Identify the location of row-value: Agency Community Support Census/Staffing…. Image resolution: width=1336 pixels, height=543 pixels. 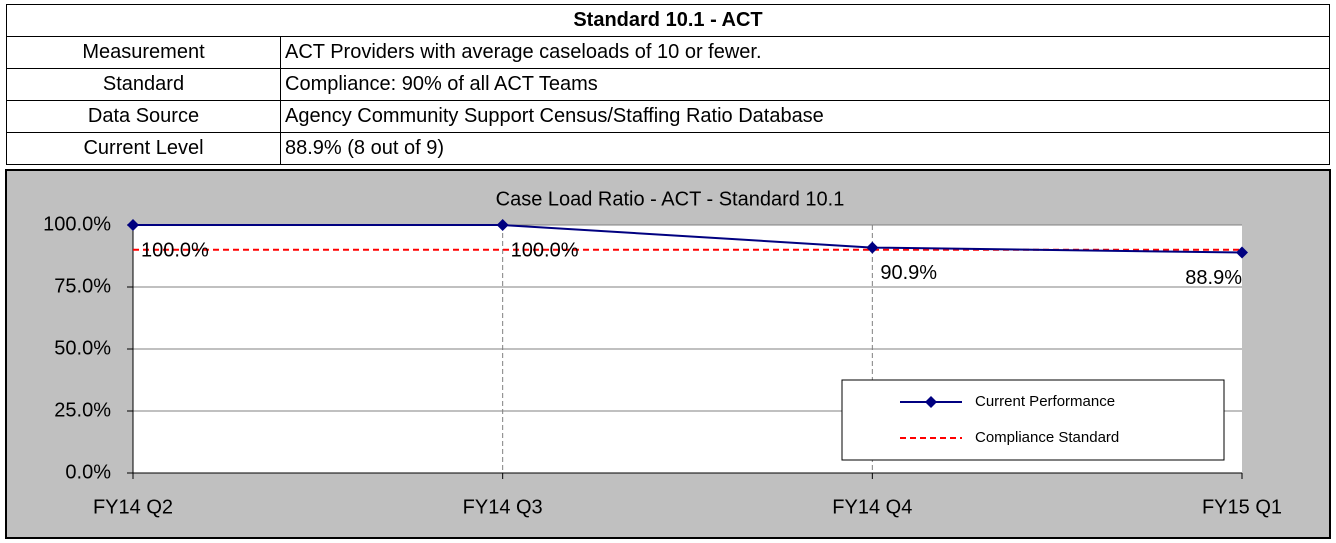
(805, 116).